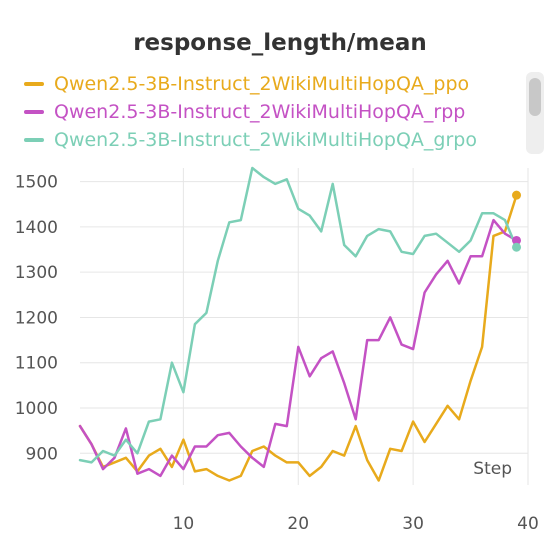  Describe the element at coordinates (298, 524) in the screenshot. I see `x-tick-label-20: 20` at that location.